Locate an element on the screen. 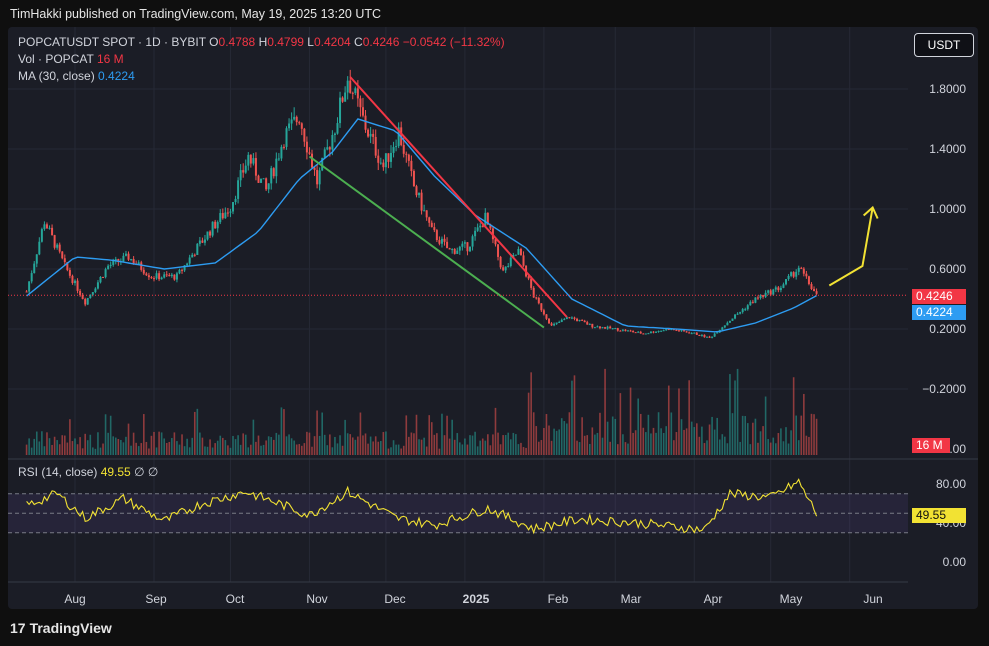 This screenshot has height=646, width=989. currency-button: USDT is located at coordinates (944, 45).